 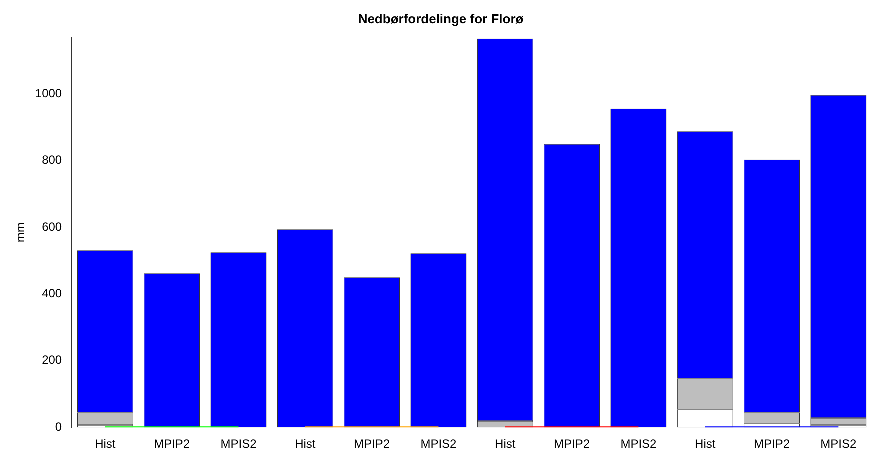 What do you see at coordinates (52, 227) in the screenshot?
I see `y-tick-label: 600` at bounding box center [52, 227].